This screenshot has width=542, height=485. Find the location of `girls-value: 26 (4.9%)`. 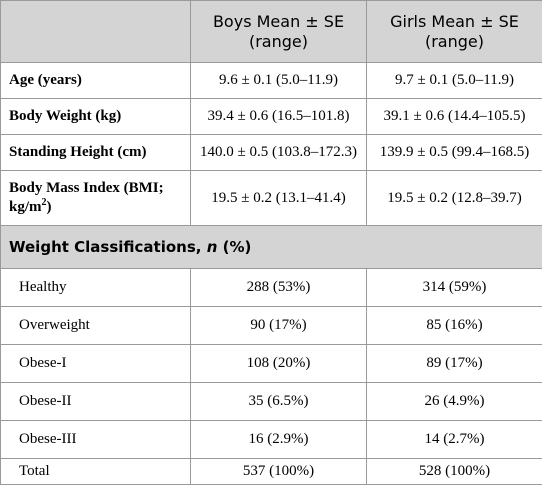

girls-value: 26 (4.9%) is located at coordinates (454, 401).